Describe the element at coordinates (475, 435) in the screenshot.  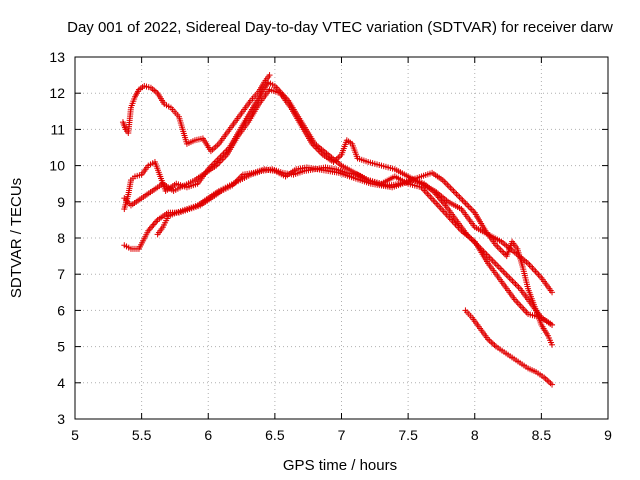
I see `x-tick-label: 8` at that location.